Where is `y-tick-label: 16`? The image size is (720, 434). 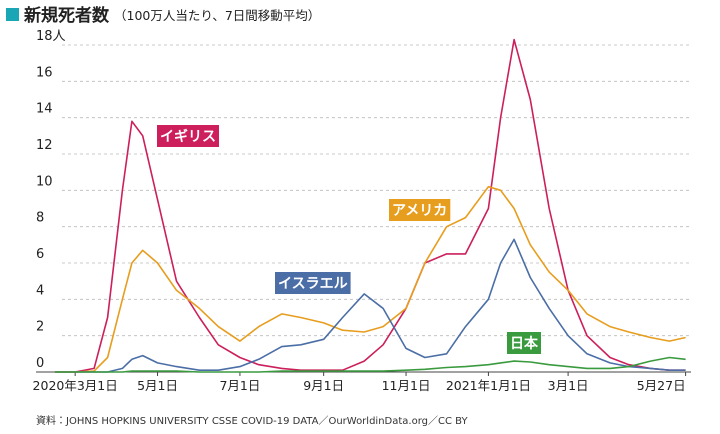 y-tick-label: 16 is located at coordinates (44, 72).